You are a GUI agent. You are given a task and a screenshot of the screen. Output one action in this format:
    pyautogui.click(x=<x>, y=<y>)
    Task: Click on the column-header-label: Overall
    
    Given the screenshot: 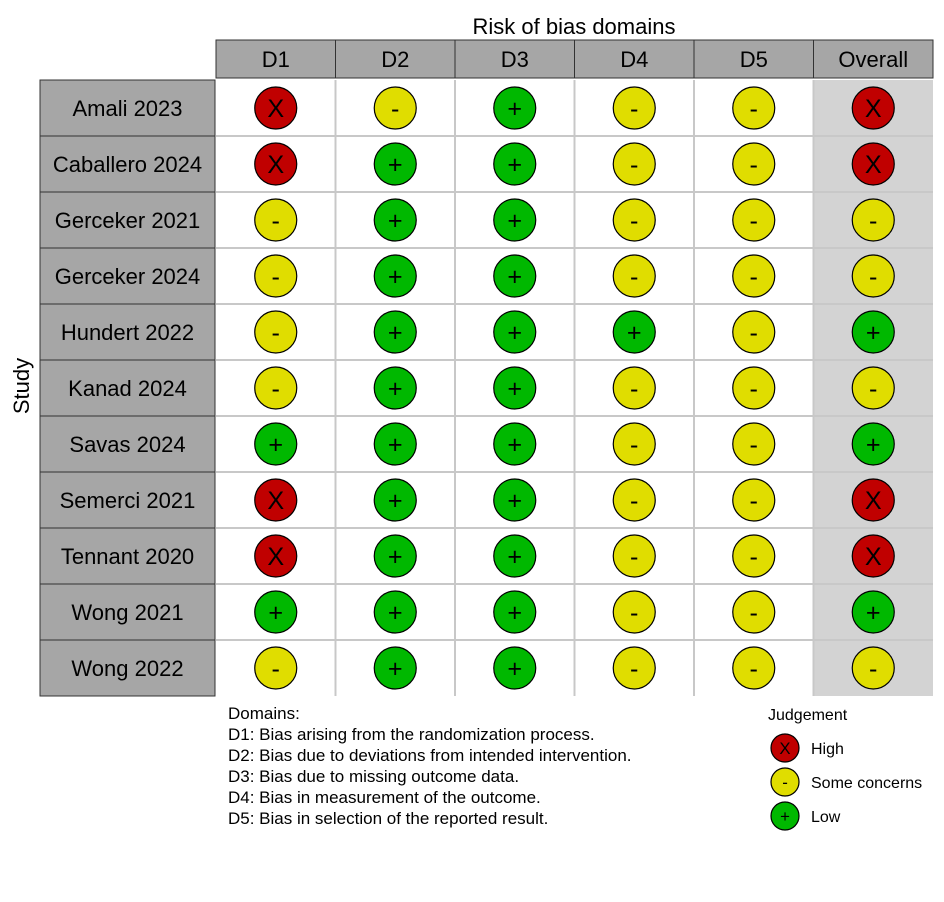 What is the action you would take?
    pyautogui.click(x=873, y=59)
    